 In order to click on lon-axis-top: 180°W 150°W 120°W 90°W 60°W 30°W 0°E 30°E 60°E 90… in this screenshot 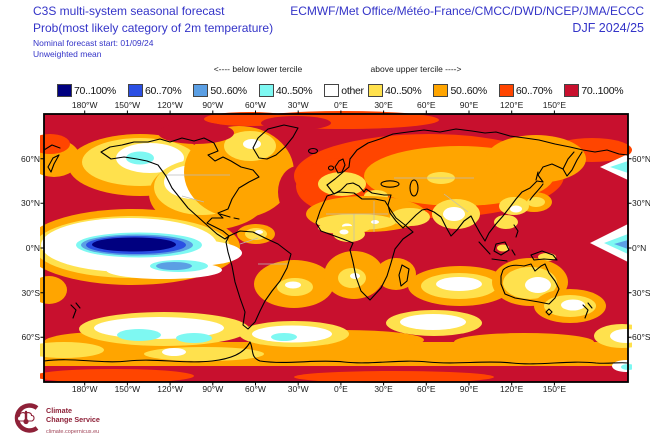, I will do `click(325, 105)`.